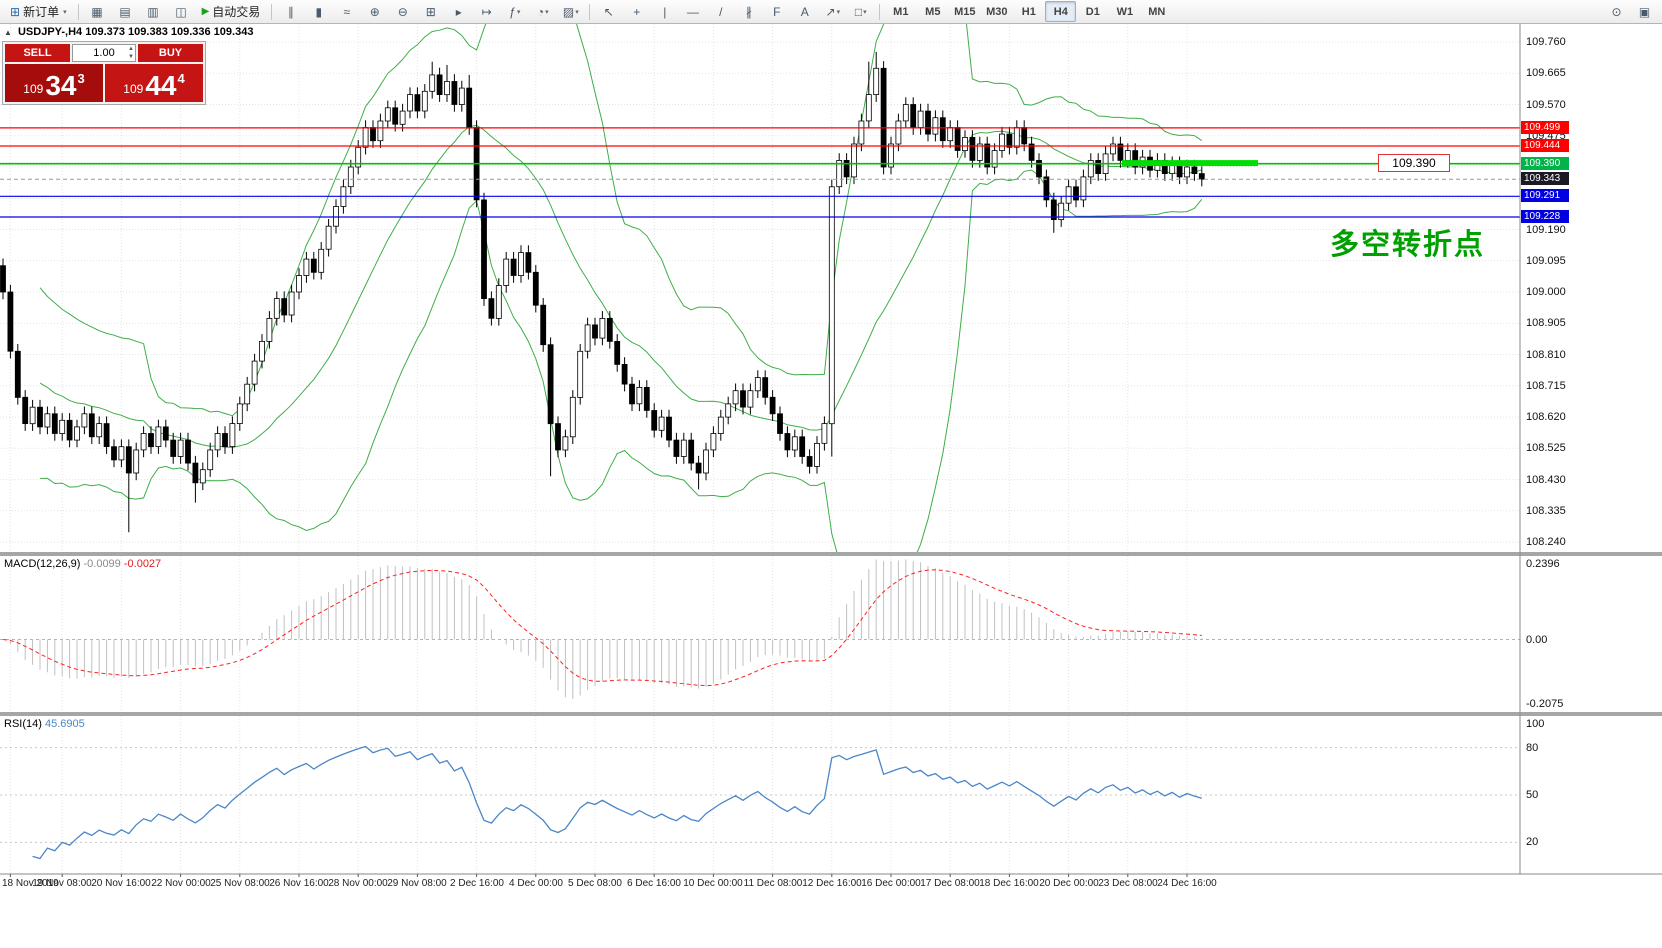 The width and height of the screenshot is (1662, 948). I want to click on chart-icon-group: ∥ ▮ ≈ ⊕ ⊖ ⊞ ▸ ↦ ƒ ▾ ◔ ▾ ▨ ▾, so click(430, 11).